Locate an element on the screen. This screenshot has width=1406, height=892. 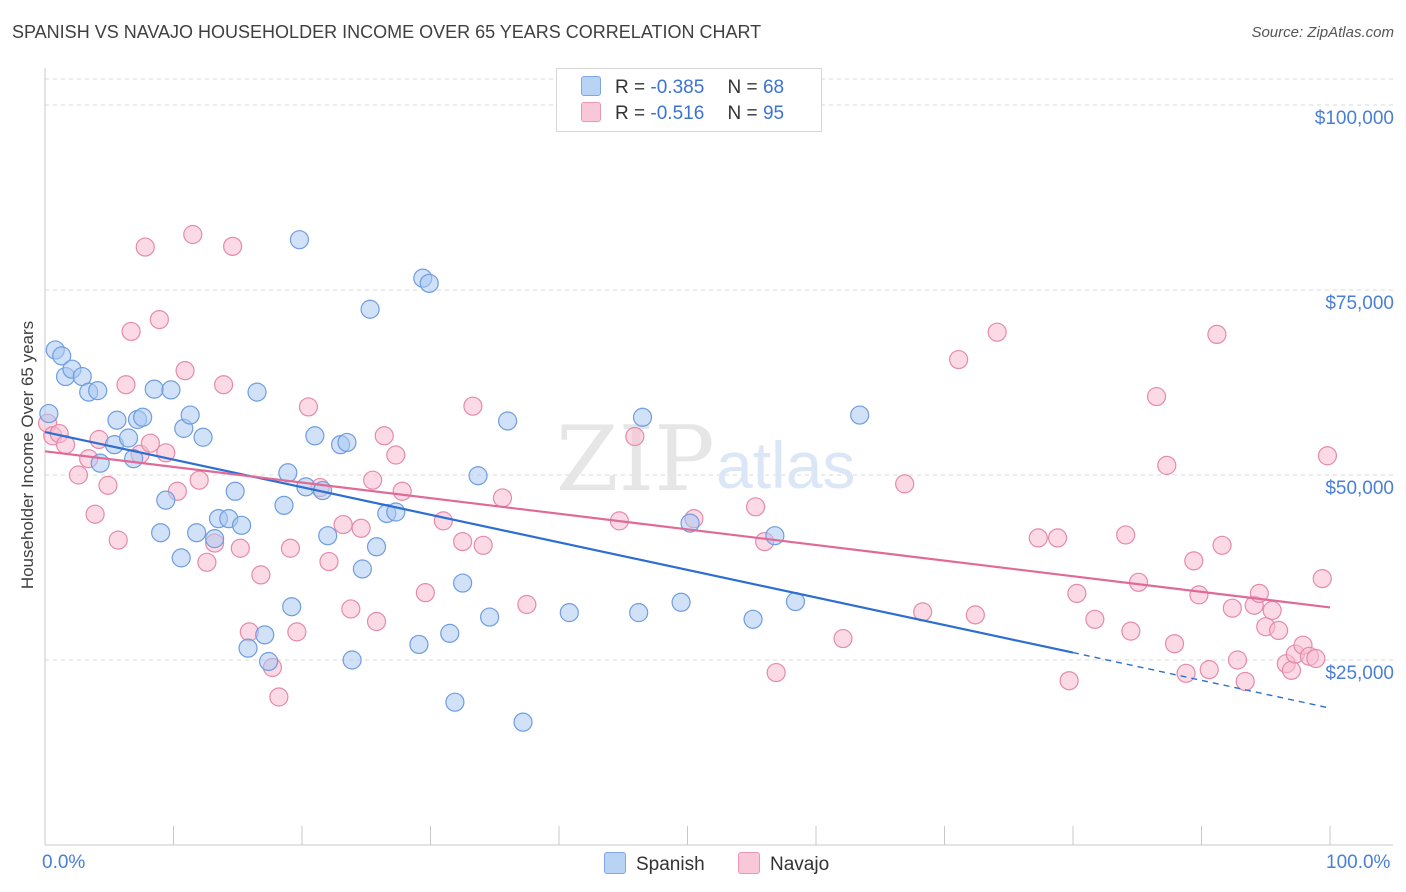
navajo-n-value: 95 is located at coordinates (773, 113).